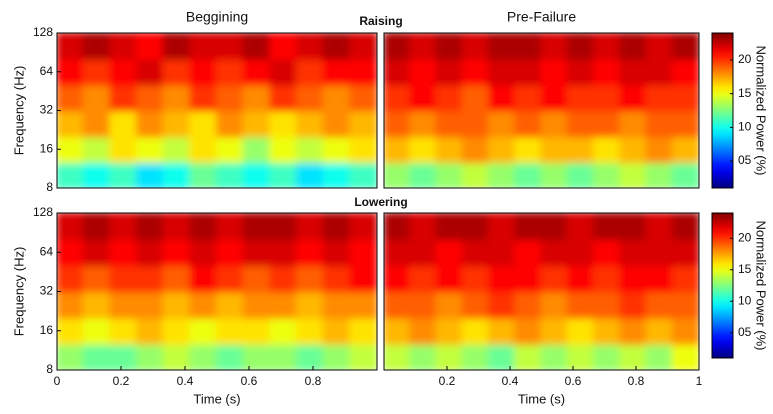  Describe the element at coordinates (761, 110) in the screenshot. I see `colorbar-label: Normalized Power (%)` at that location.